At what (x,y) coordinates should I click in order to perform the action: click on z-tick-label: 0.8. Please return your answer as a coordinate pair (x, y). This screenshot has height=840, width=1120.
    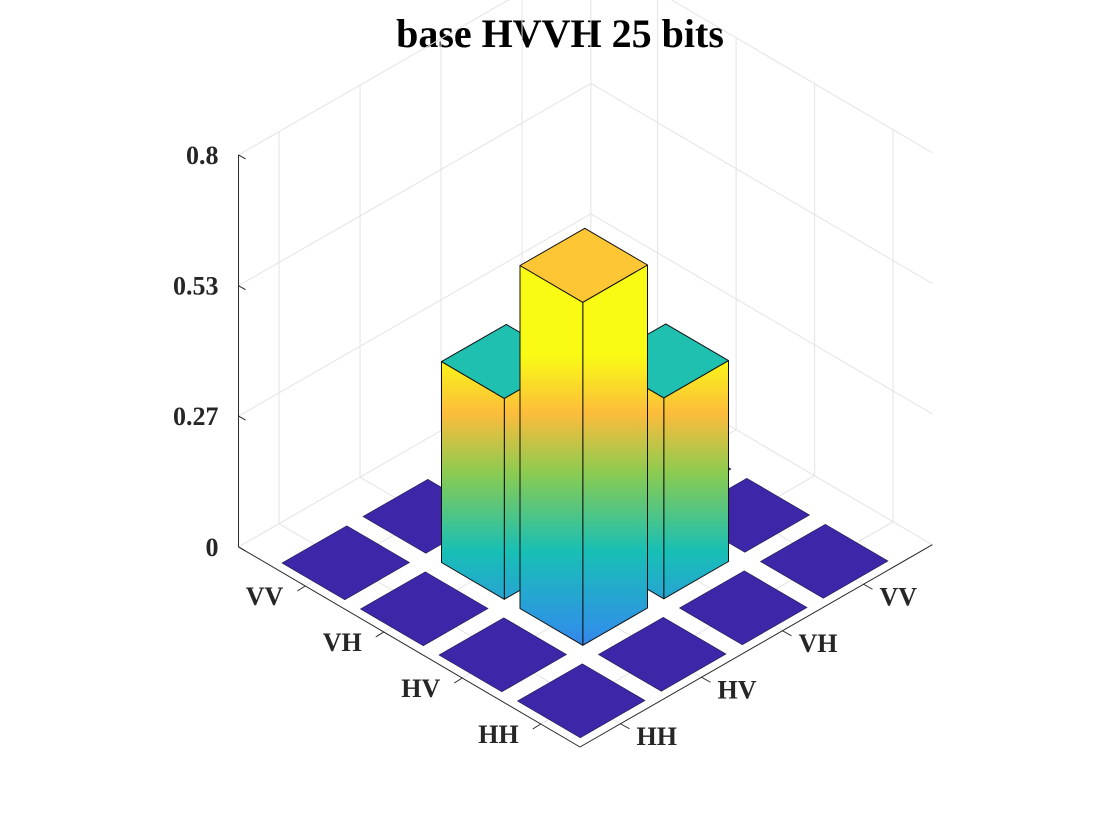
    Looking at the image, I should click on (202, 155).